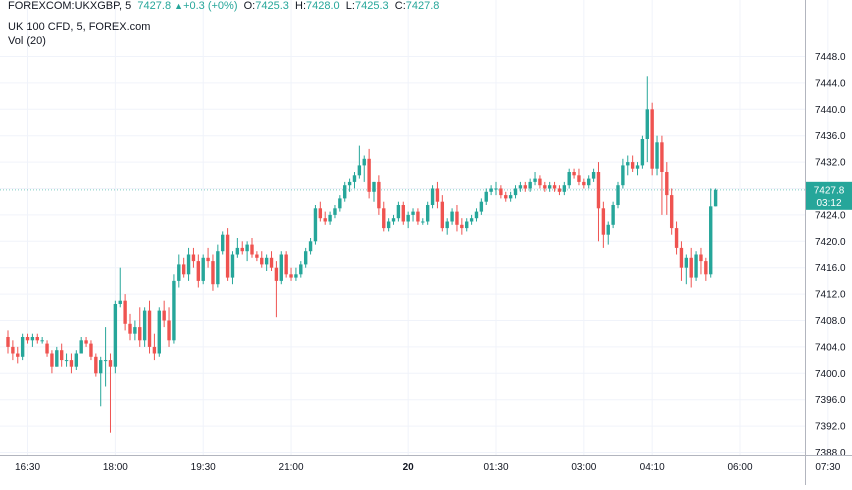  What do you see at coordinates (27, 41) in the screenshot?
I see `volume-indicator: Vol (20)` at bounding box center [27, 41].